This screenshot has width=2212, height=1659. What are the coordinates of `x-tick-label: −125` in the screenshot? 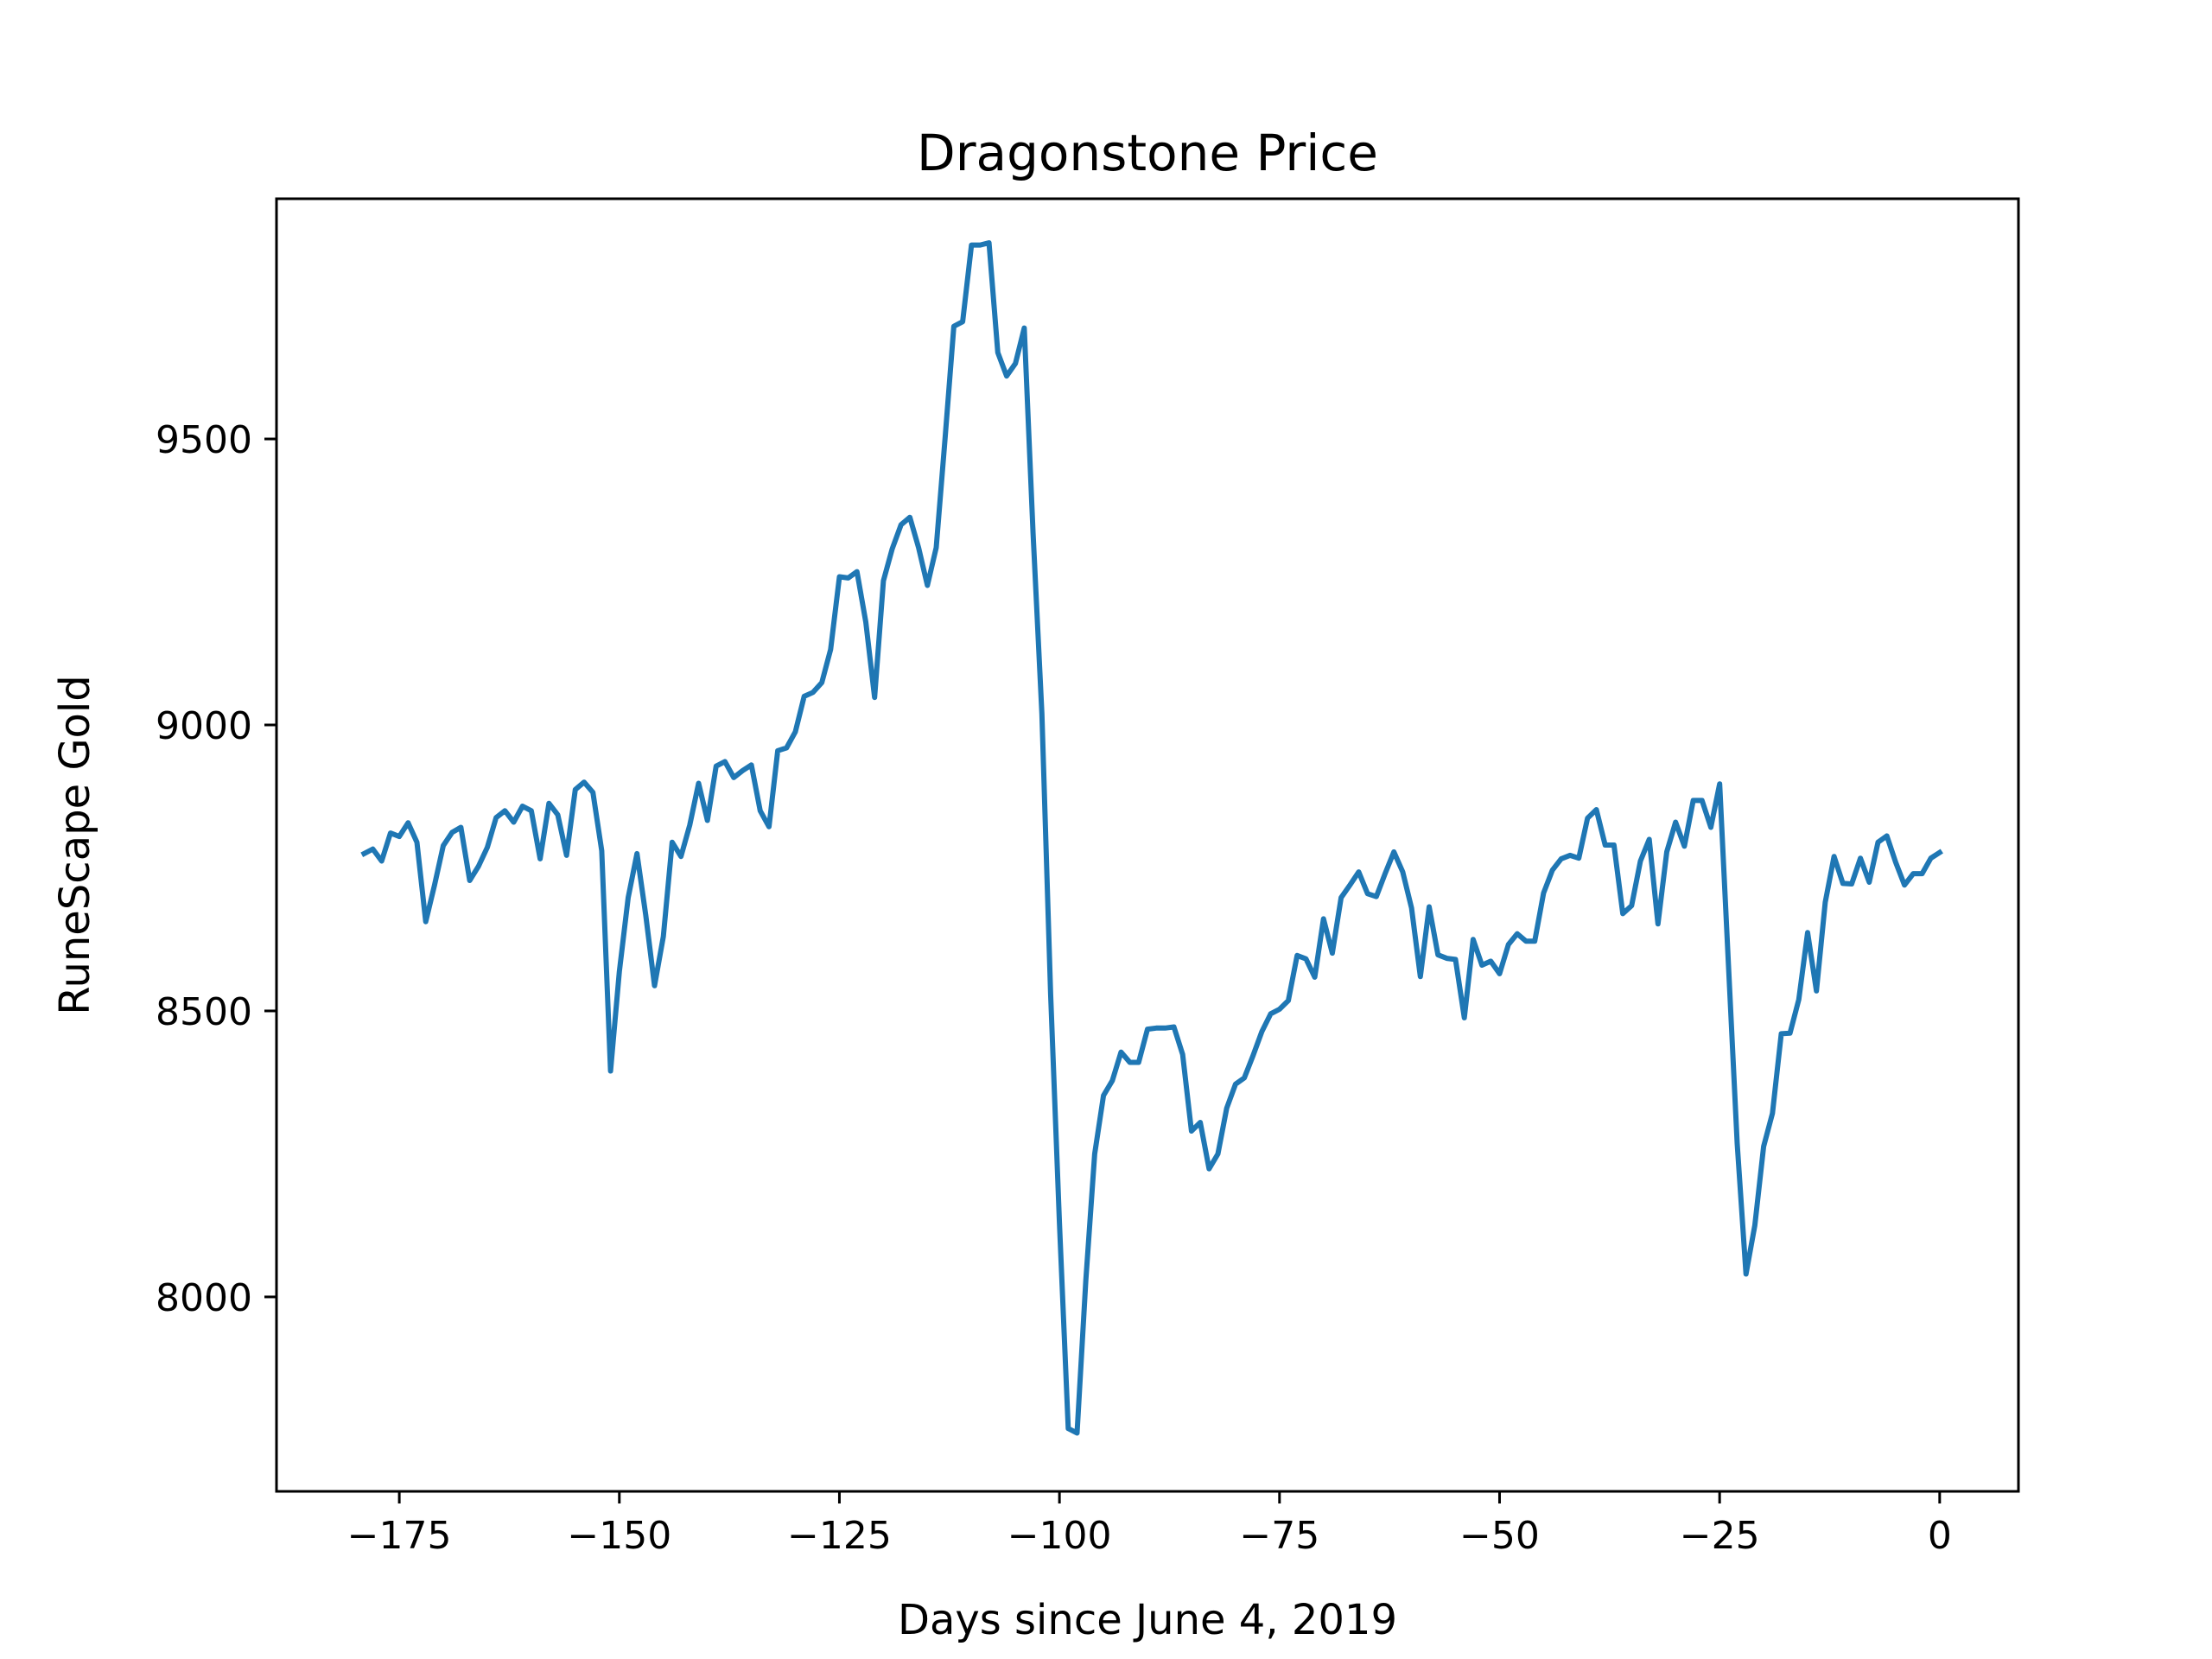 It's located at (839, 1536).